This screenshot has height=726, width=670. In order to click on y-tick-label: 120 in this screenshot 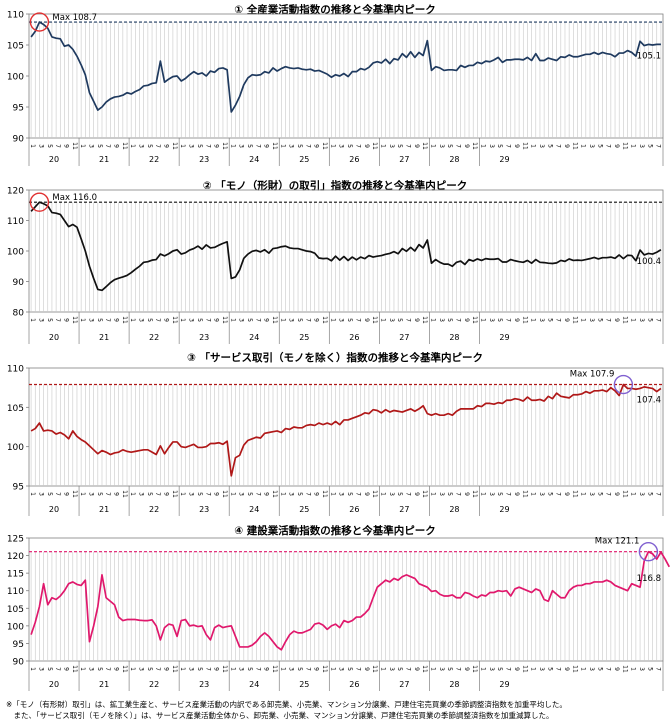, I will do `click(15, 557)`.